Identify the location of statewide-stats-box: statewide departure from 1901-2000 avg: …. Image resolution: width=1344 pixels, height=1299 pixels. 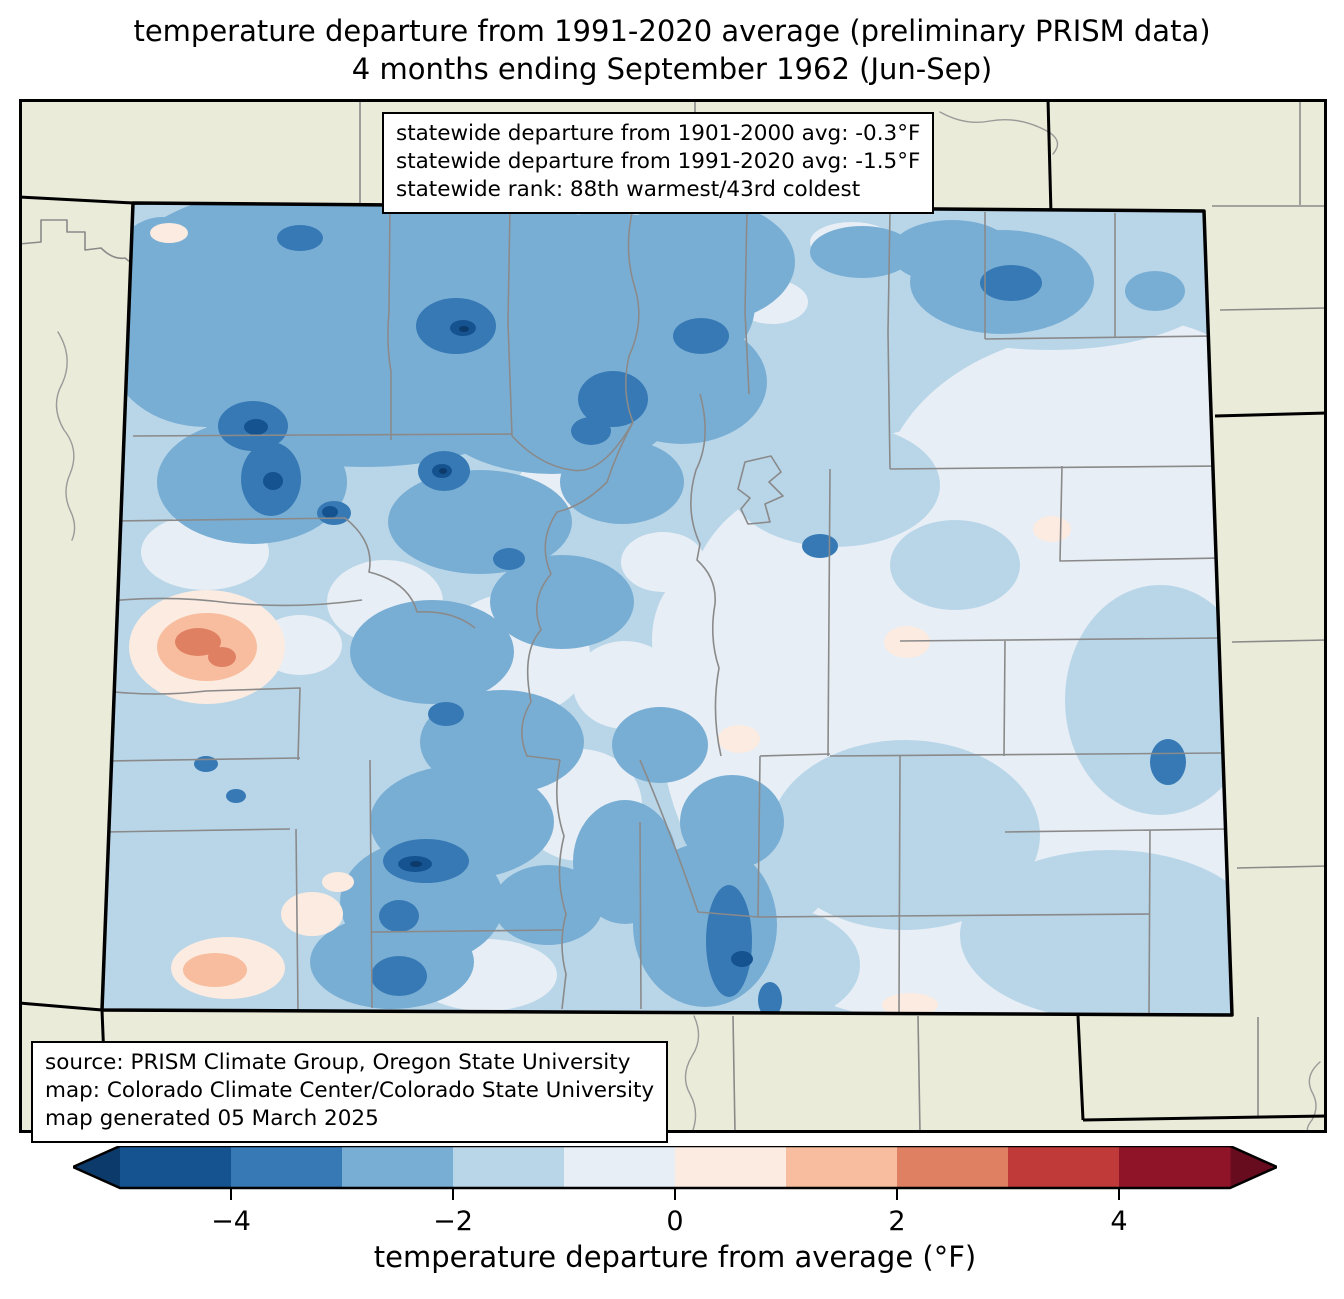
(658, 163).